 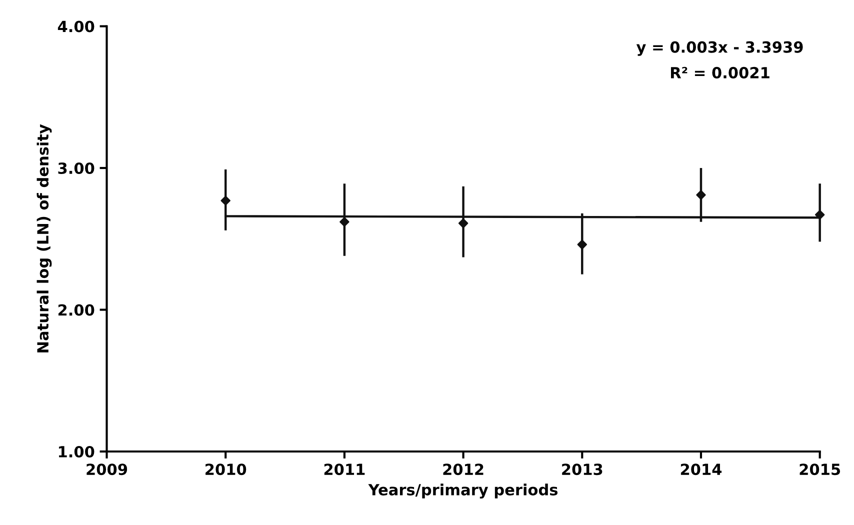 I want to click on annotation: R² = 0.0021, so click(x=720, y=72).